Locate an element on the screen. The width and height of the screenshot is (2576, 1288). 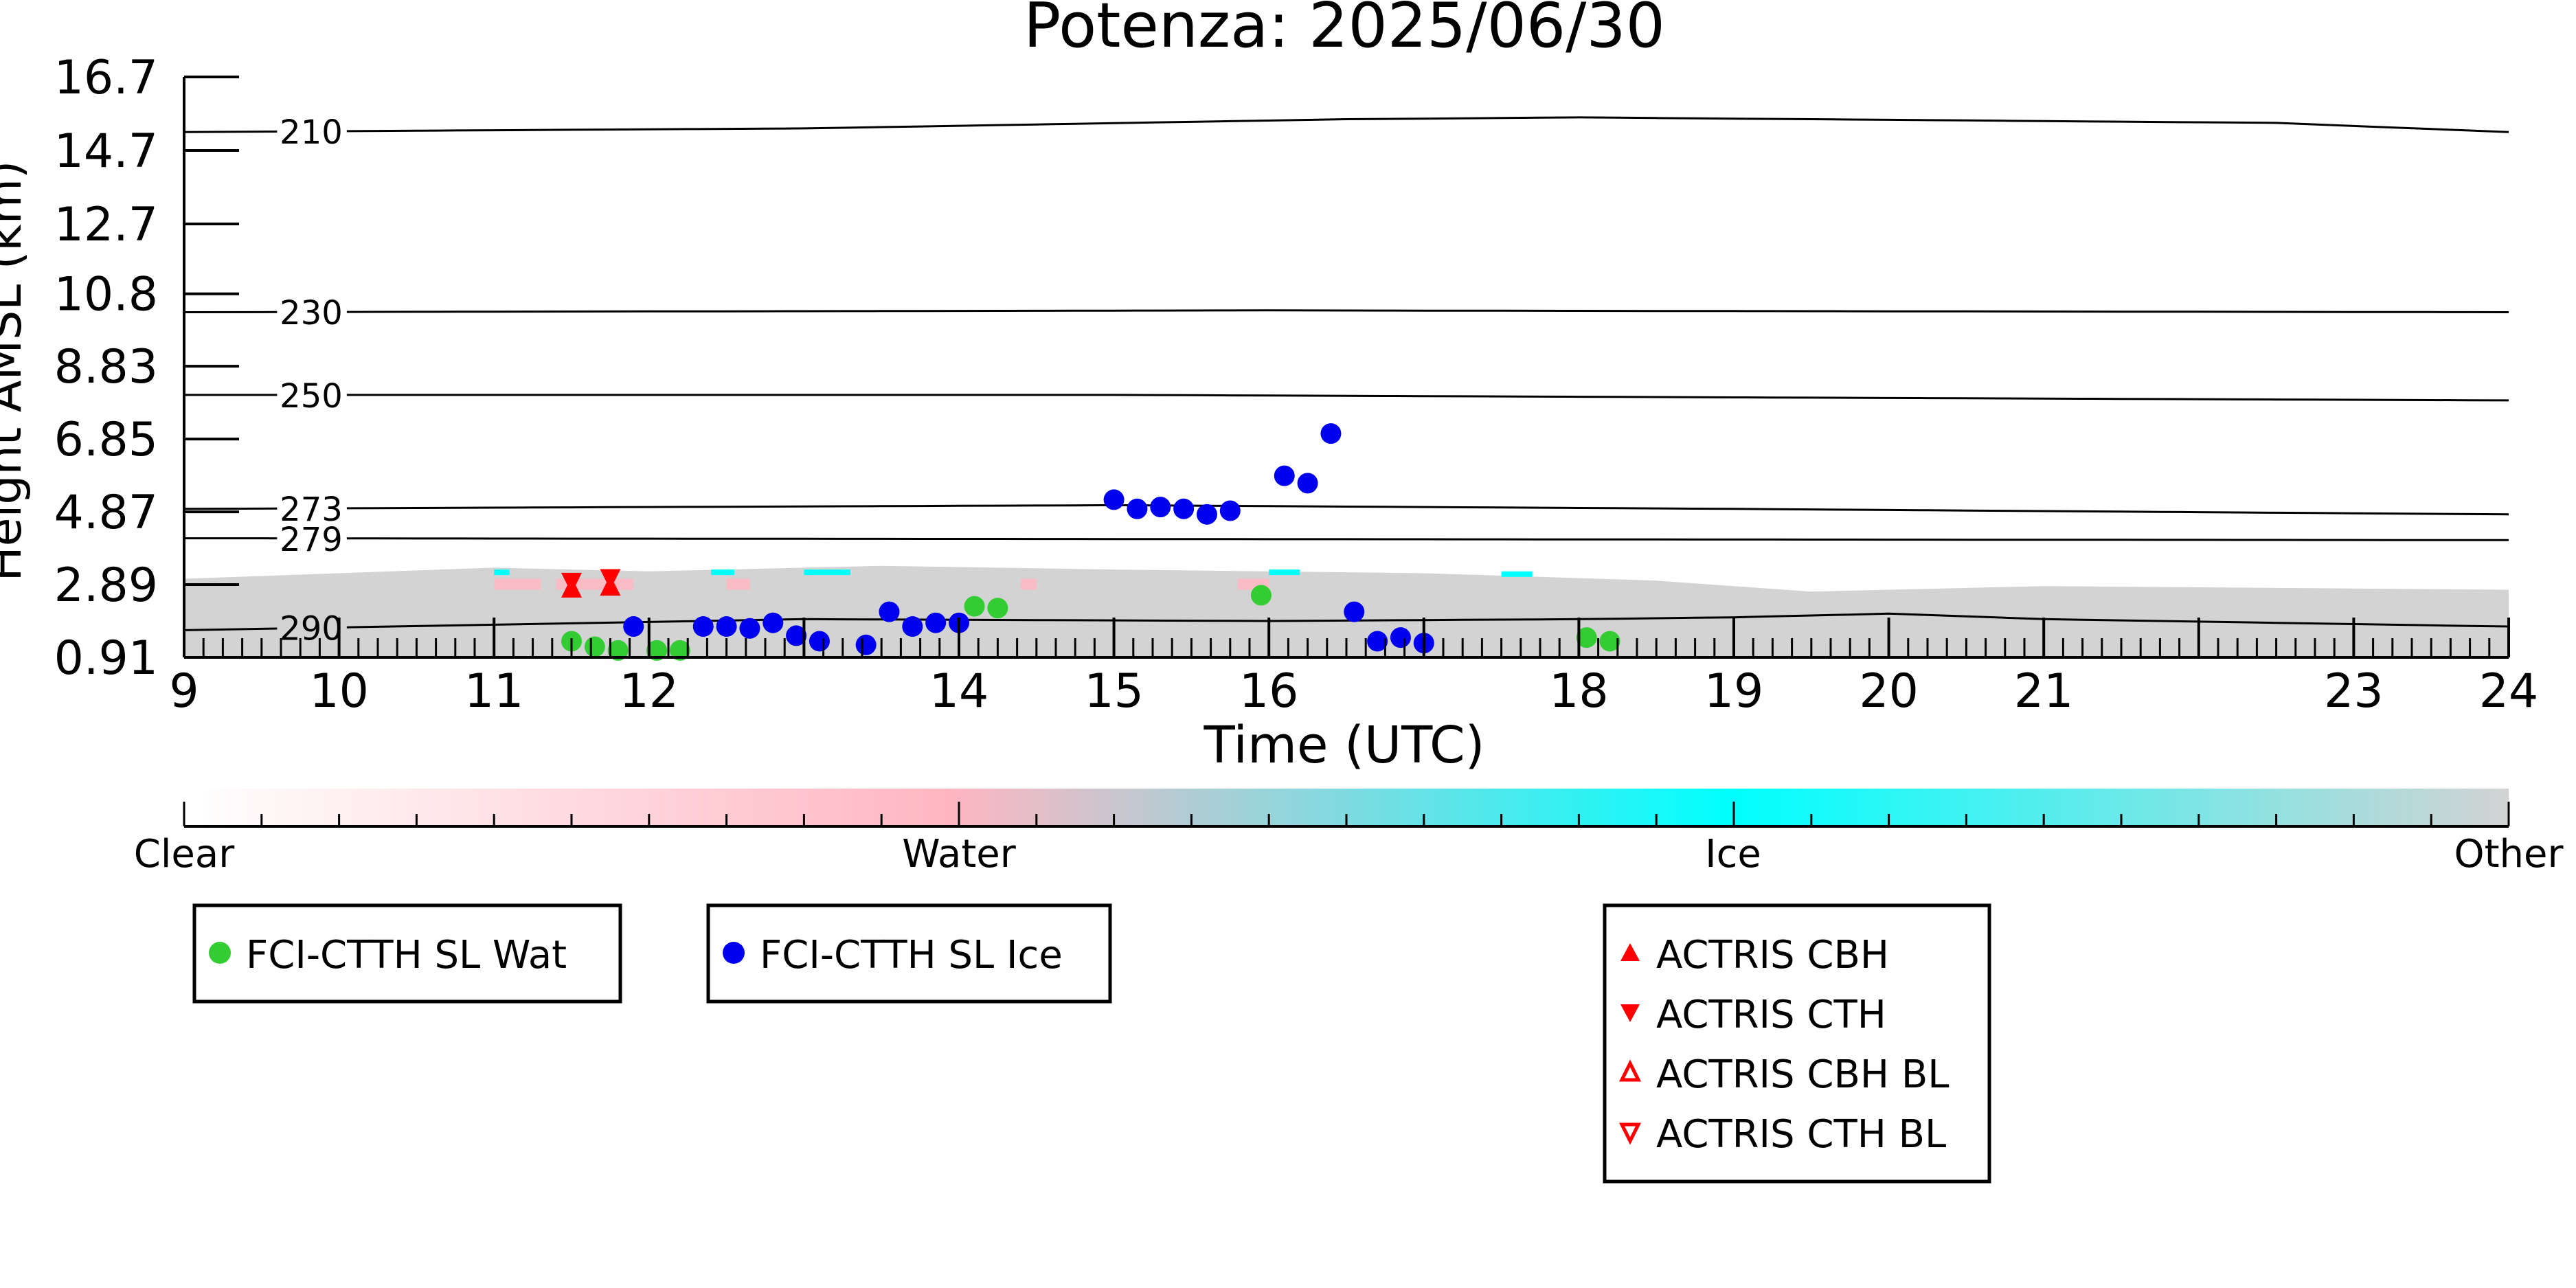
legend-box: FCI-CTTH SL Wat is located at coordinates (407, 953).